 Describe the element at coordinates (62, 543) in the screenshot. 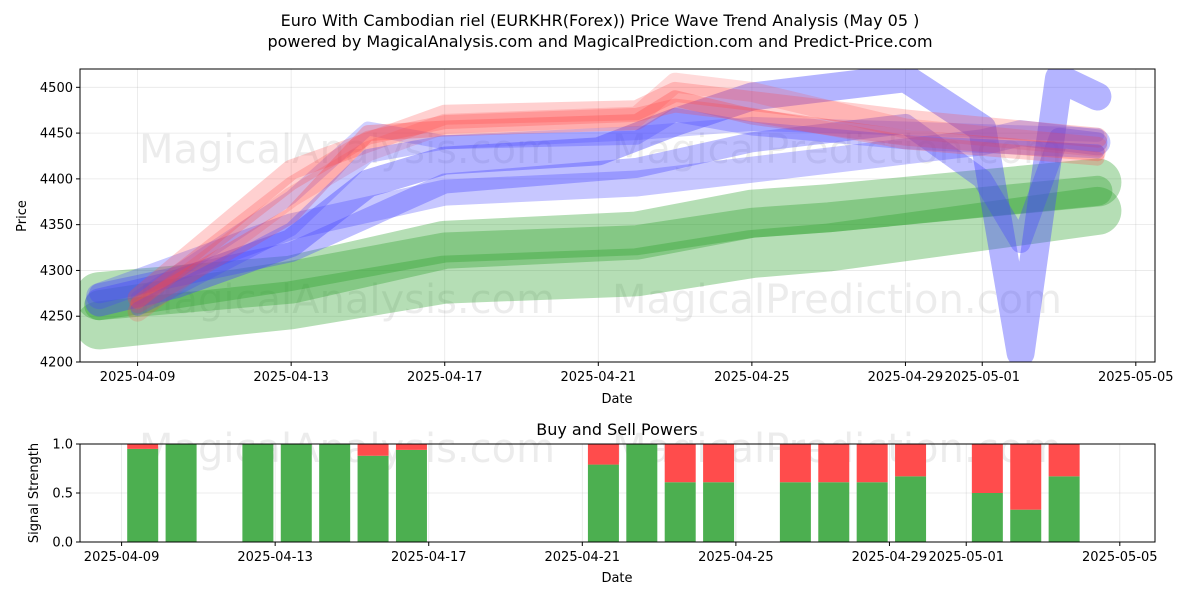

I see `signal-y-tick-label: 0.0` at that location.